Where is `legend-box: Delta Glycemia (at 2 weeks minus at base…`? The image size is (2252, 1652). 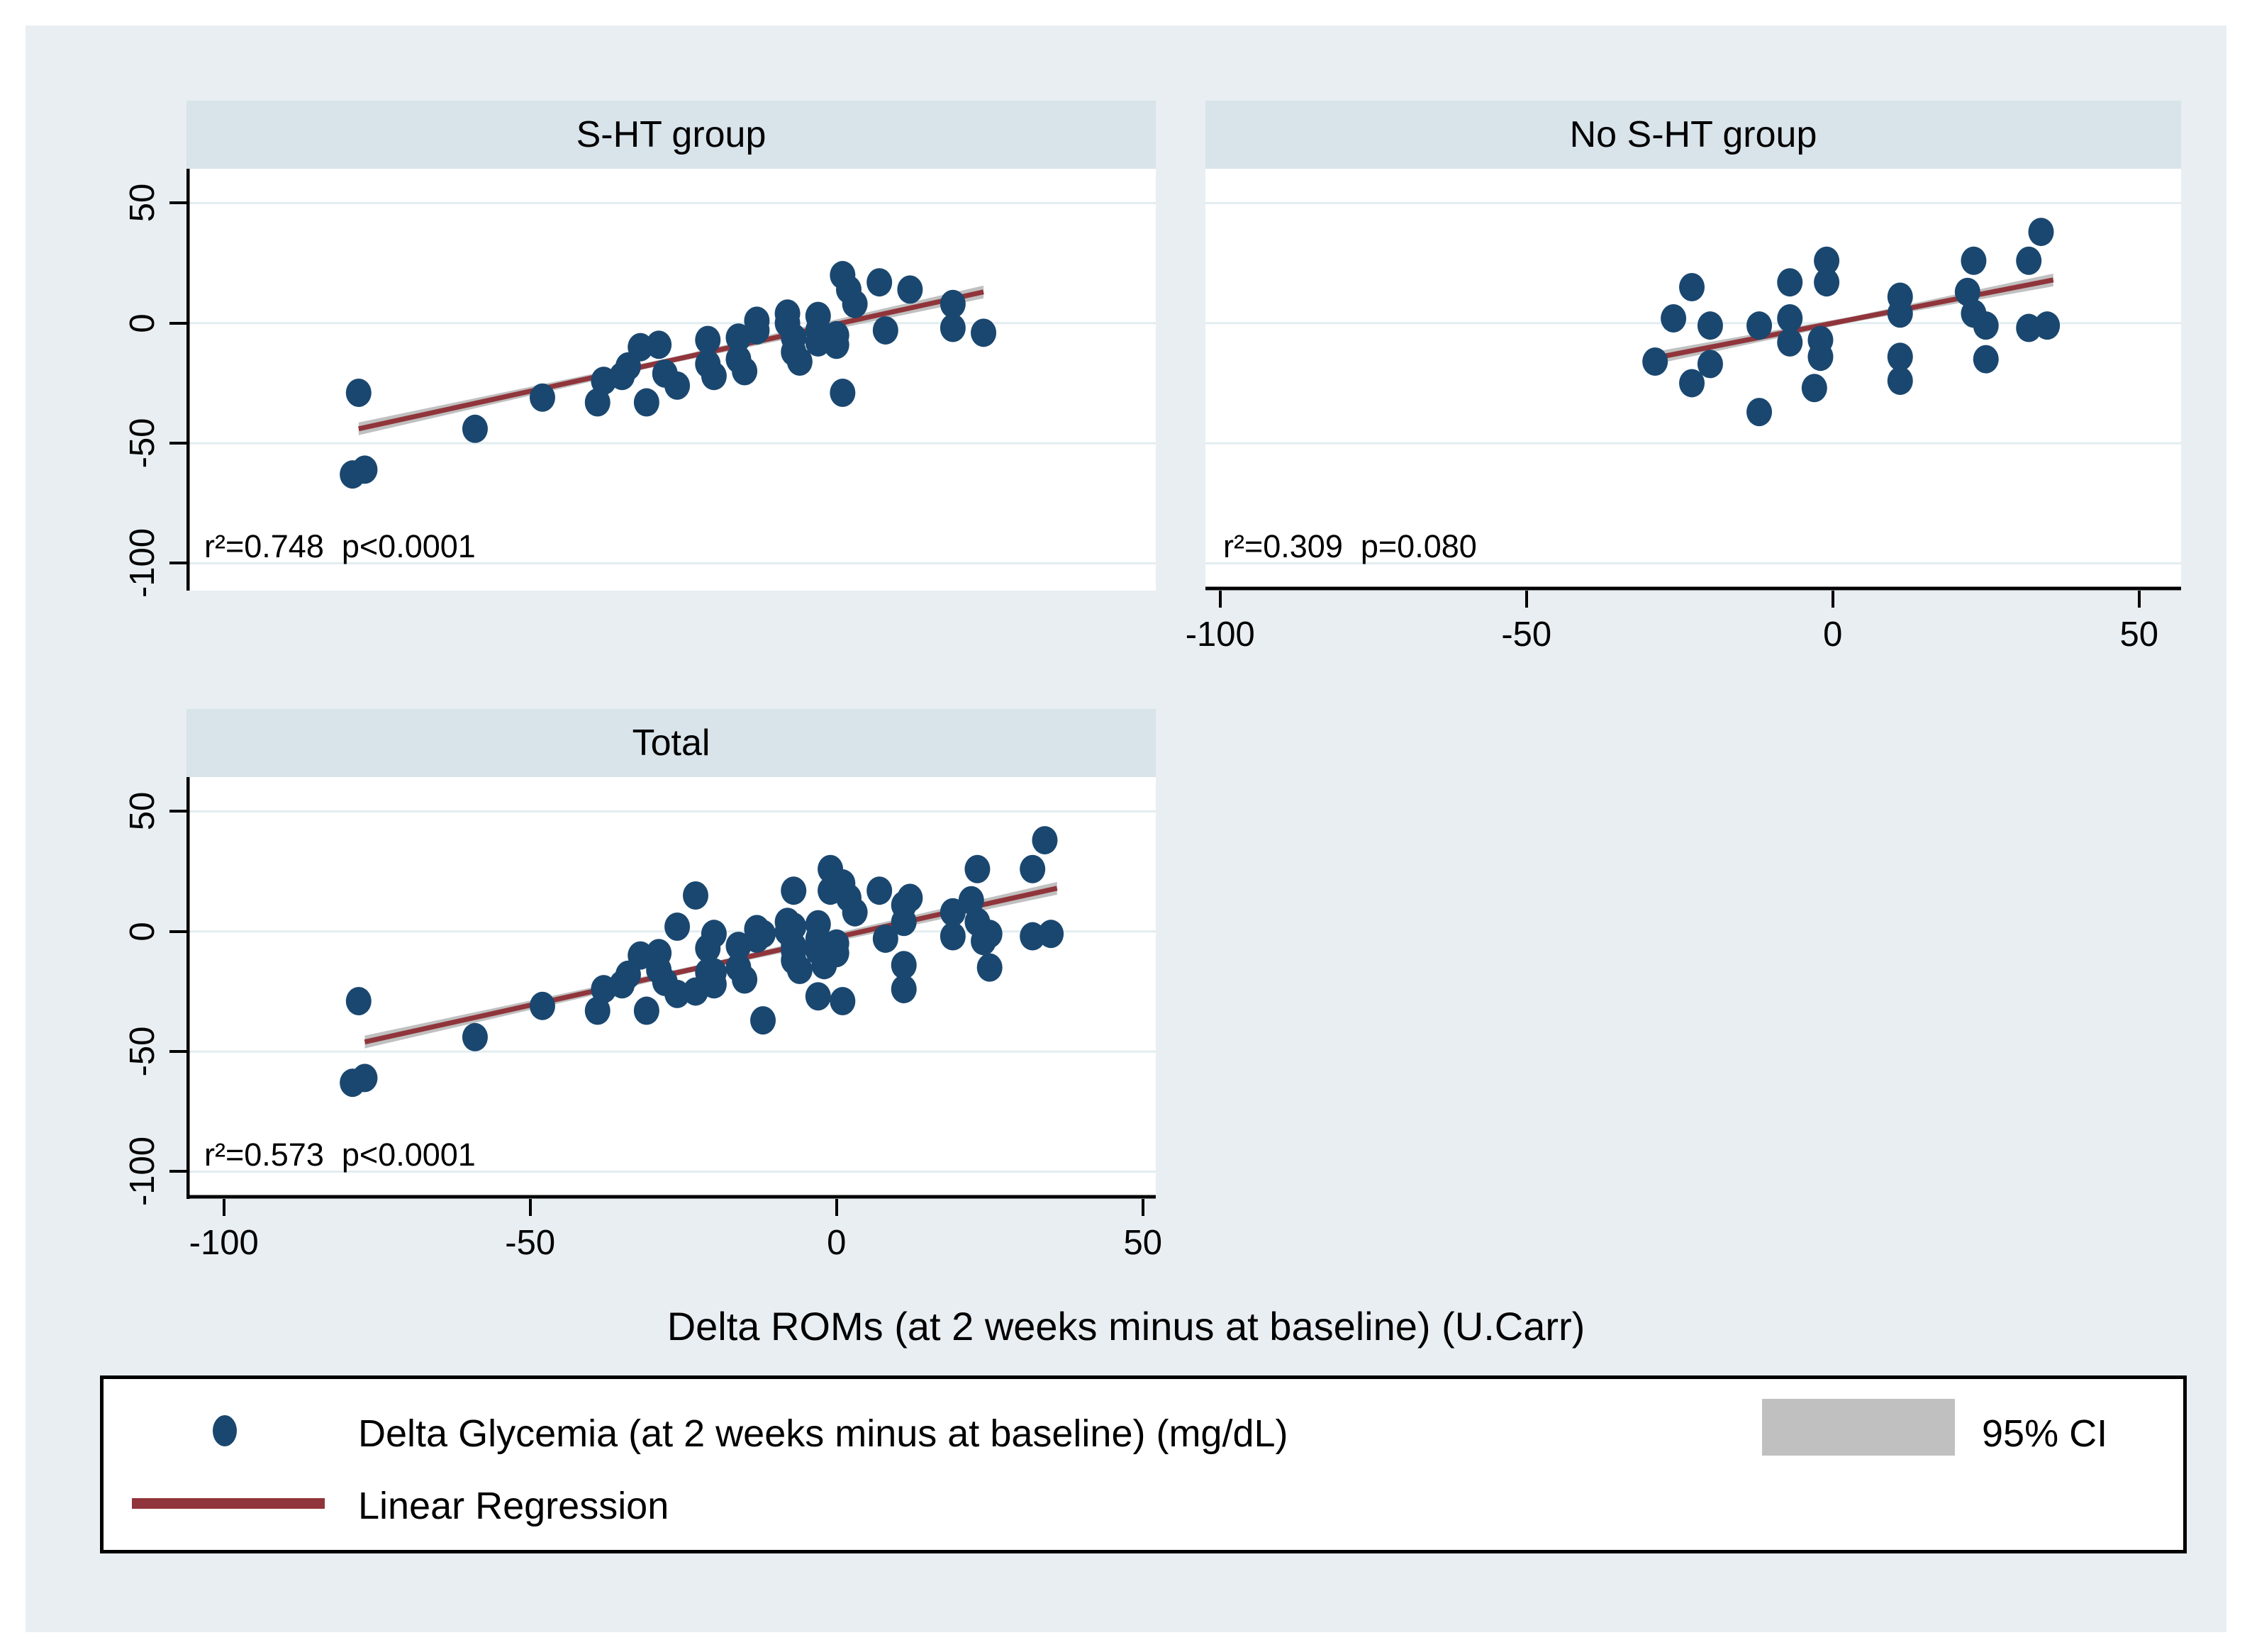 legend-box: Delta Glycemia (at 2 weeks minus at base… is located at coordinates (1143, 1464).